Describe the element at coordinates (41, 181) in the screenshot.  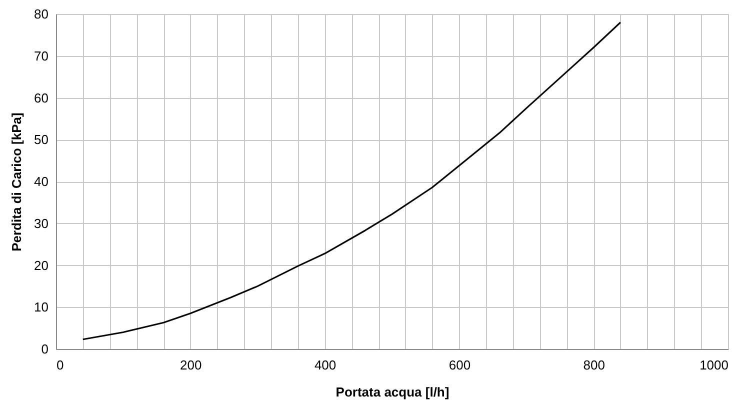
I see `y-tick-label: 40` at that location.